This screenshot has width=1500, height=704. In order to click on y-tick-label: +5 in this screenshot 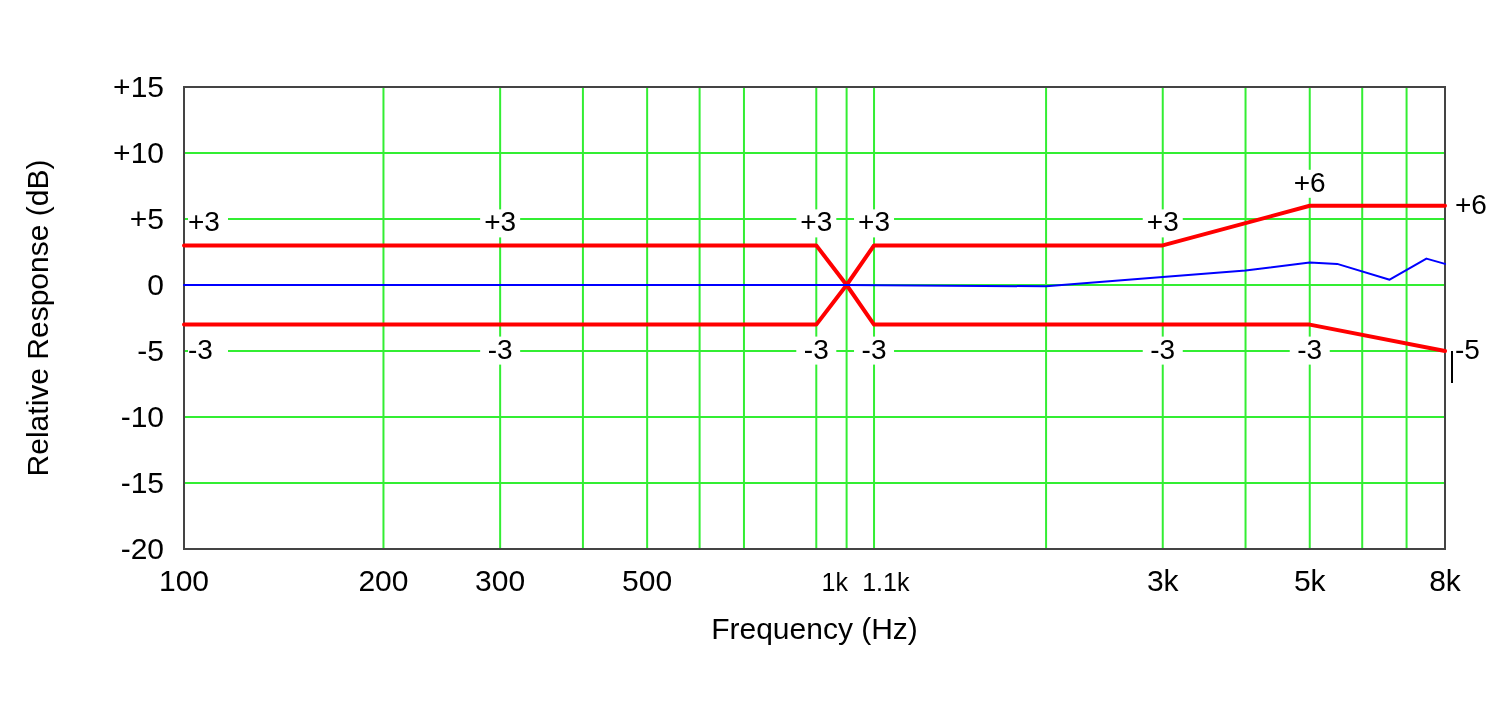, I will do `click(146, 218)`.